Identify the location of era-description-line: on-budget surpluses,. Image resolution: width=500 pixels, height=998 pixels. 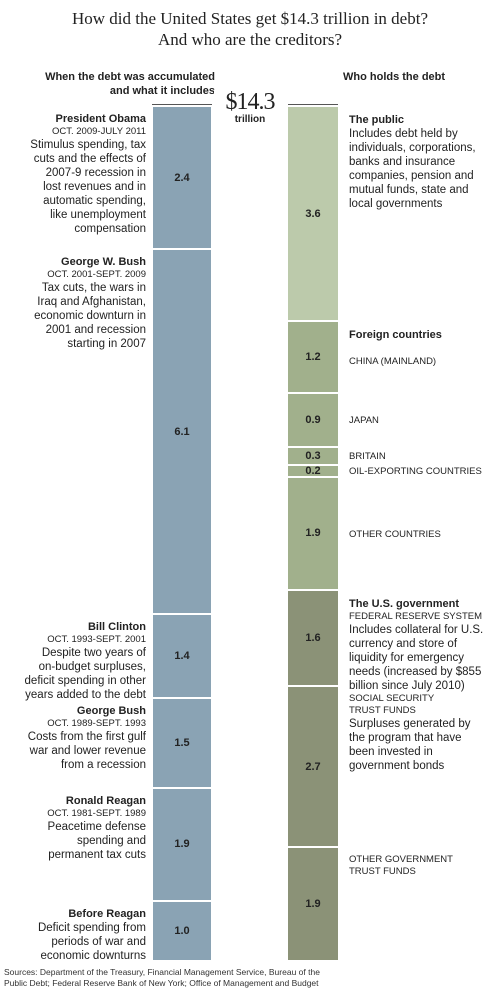
(92, 667).